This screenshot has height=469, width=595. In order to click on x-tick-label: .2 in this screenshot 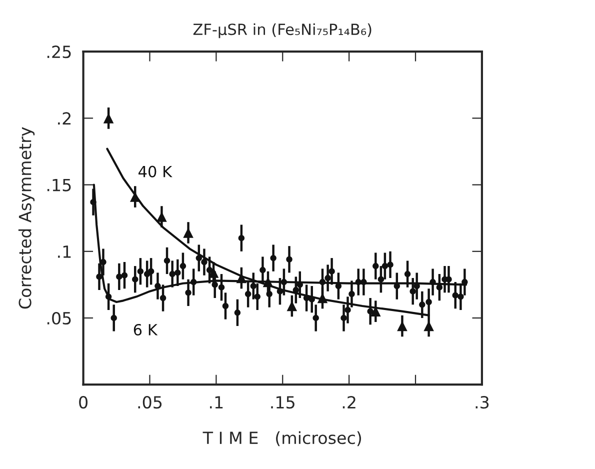, I will do `click(349, 402)`.